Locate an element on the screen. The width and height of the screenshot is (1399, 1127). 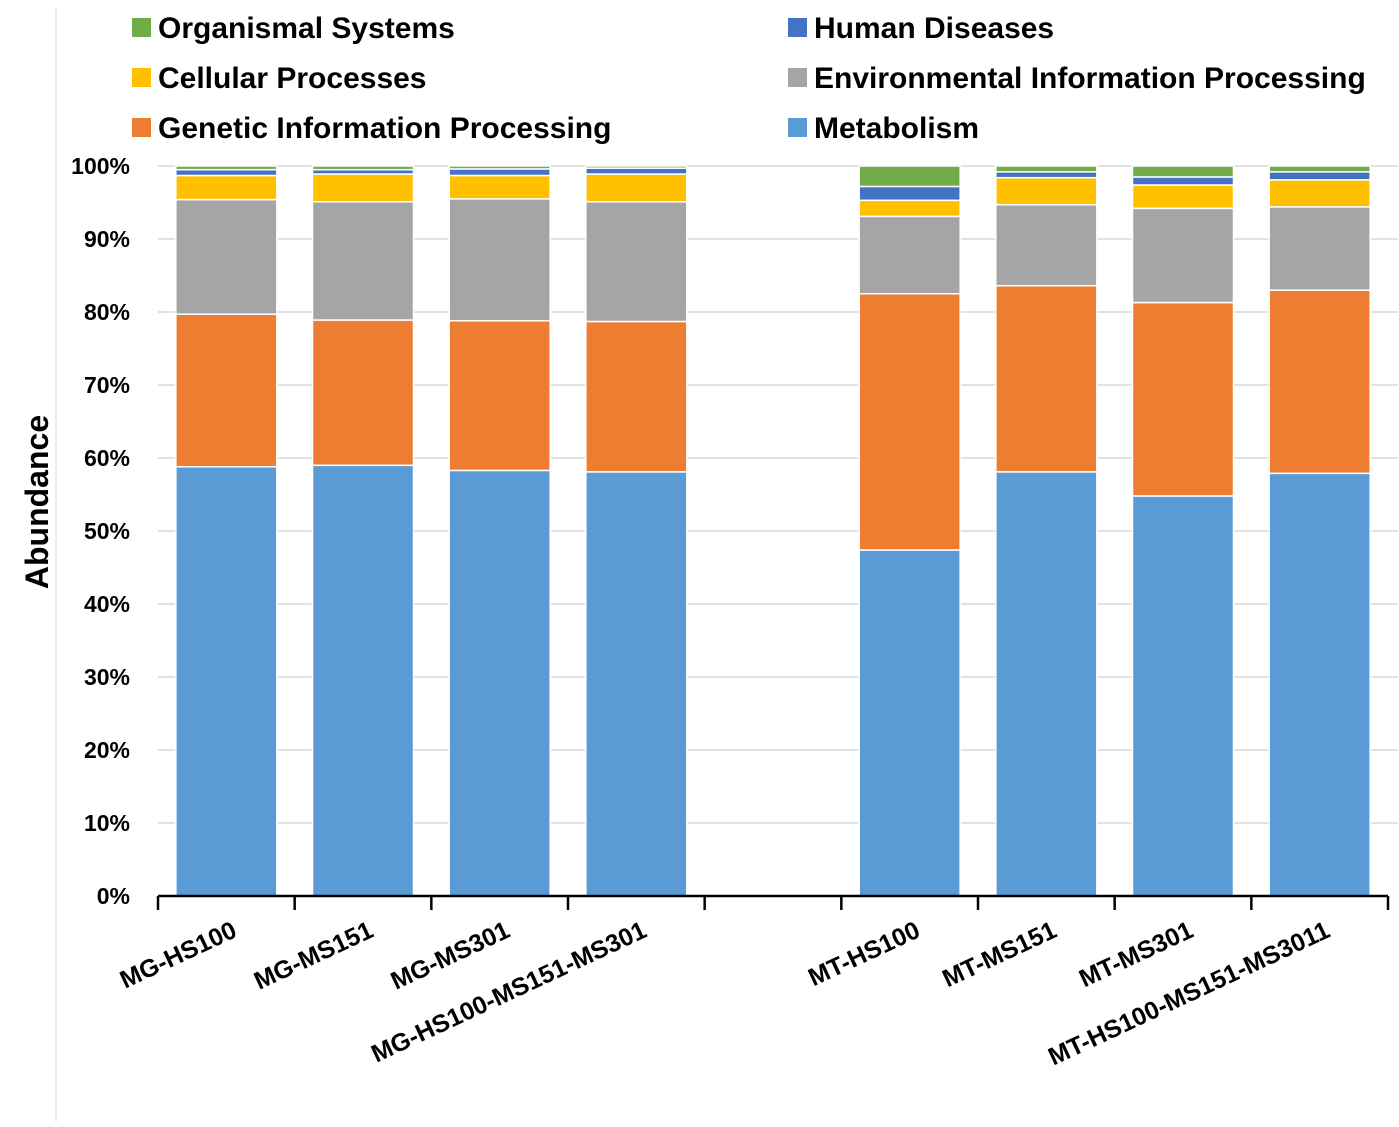
bar-stack-mg-hs100-ms151-ms301 is located at coordinates (636, 531).